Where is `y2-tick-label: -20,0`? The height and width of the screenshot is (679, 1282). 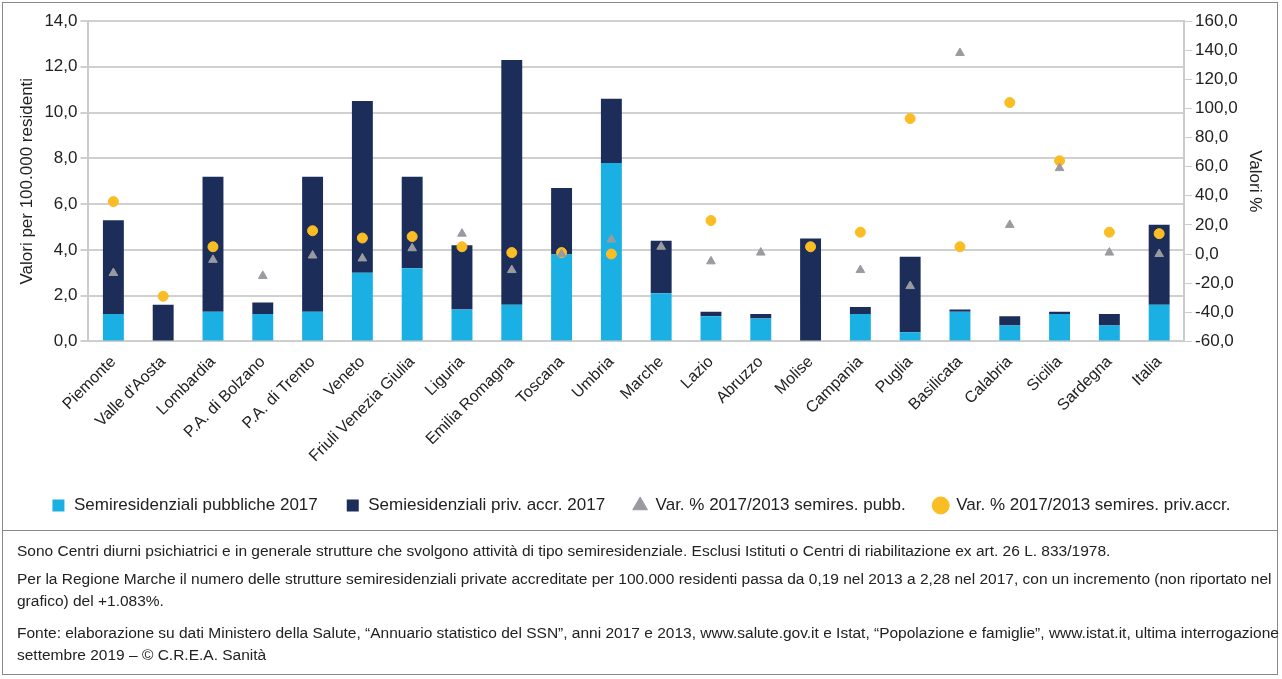 y2-tick-label: -20,0 is located at coordinates (1214, 282).